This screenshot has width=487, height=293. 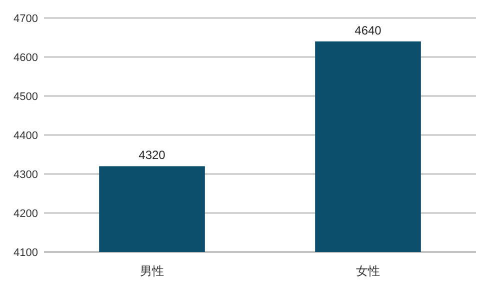 I want to click on y-tick-label: 4500, so click(x=26, y=97).